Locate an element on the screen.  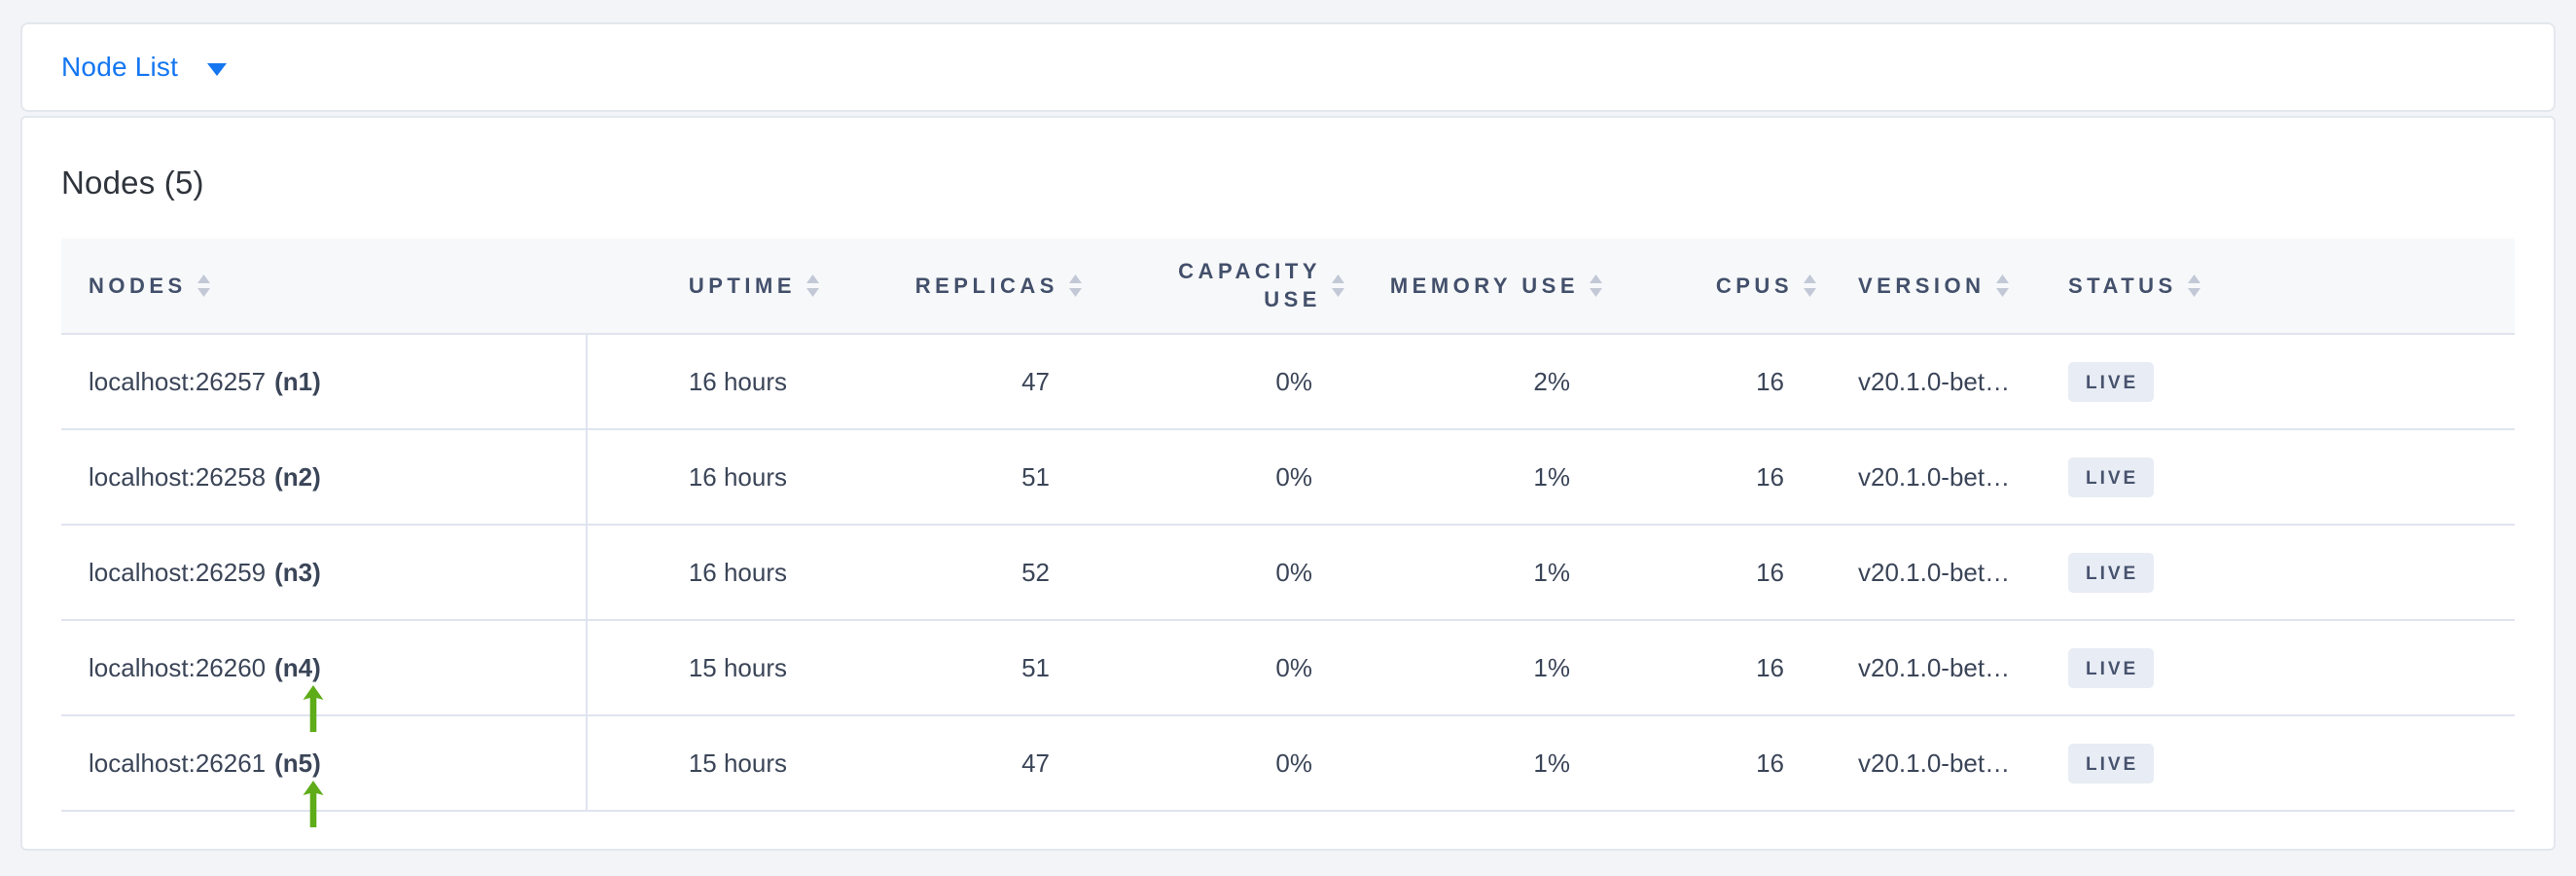
node-id: (n2) is located at coordinates (297, 477).